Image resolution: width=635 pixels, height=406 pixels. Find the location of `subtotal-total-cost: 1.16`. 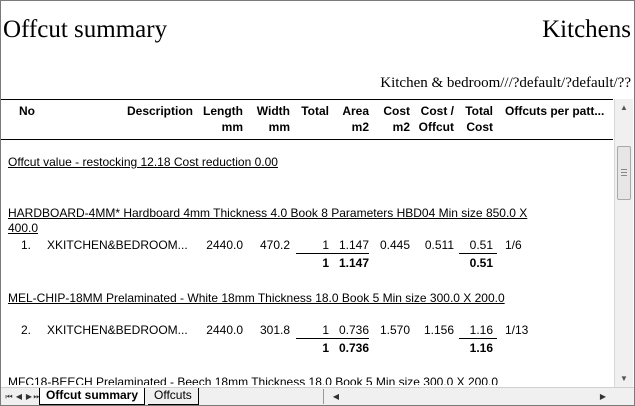

subtotal-total-cost: 1.16 is located at coordinates (481, 348).